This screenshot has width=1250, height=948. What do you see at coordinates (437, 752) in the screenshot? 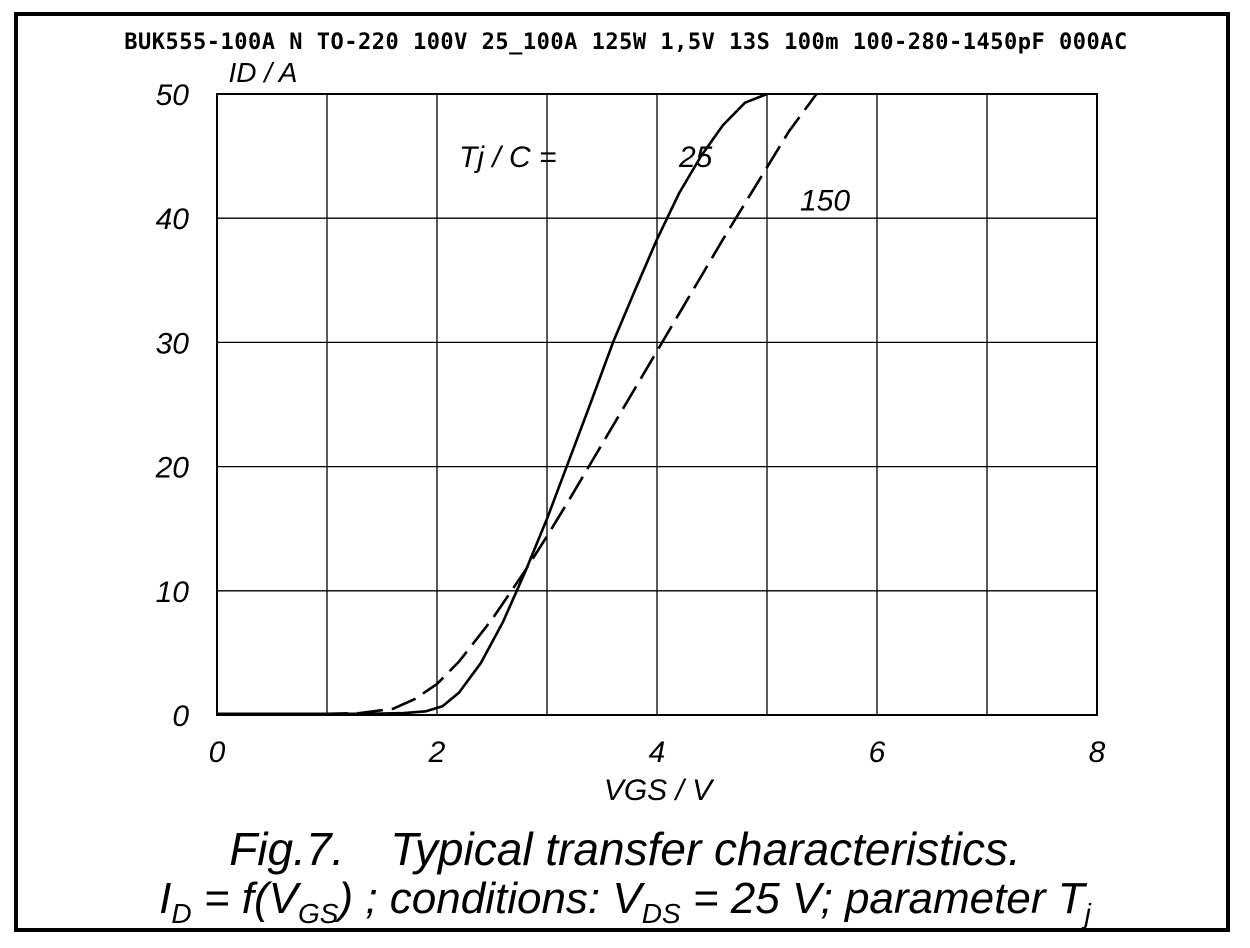
I see `x-tick-label: 2` at bounding box center [437, 752].